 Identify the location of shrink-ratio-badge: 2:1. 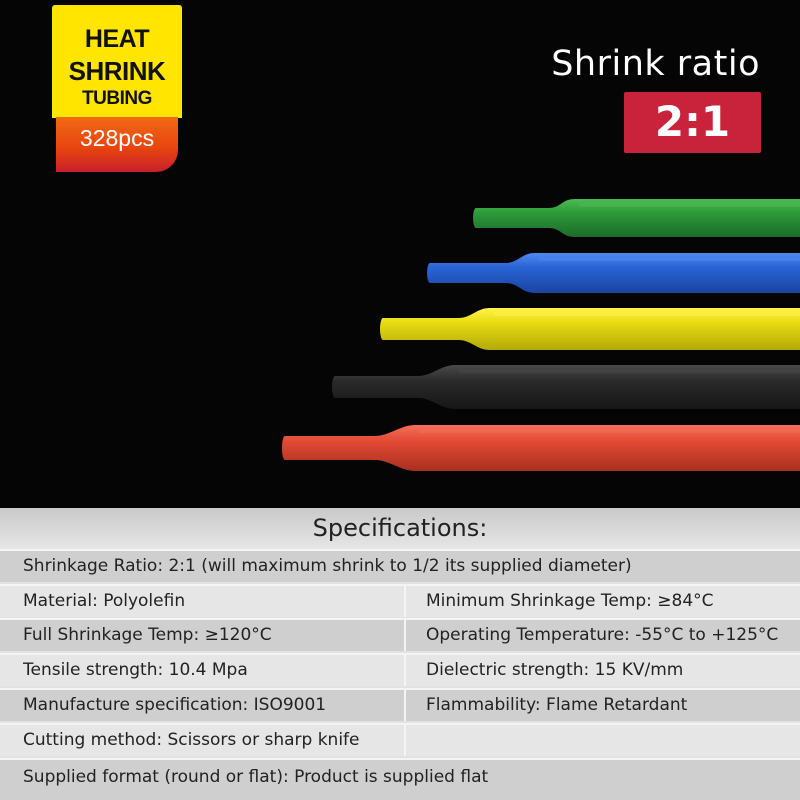
(692, 122).